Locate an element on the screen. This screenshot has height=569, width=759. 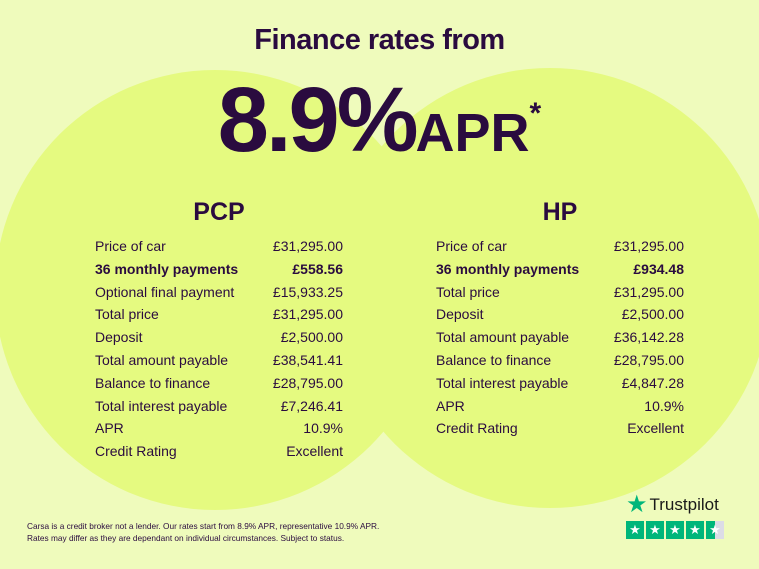
row-label: Optional final payment is located at coordinates (165, 291).